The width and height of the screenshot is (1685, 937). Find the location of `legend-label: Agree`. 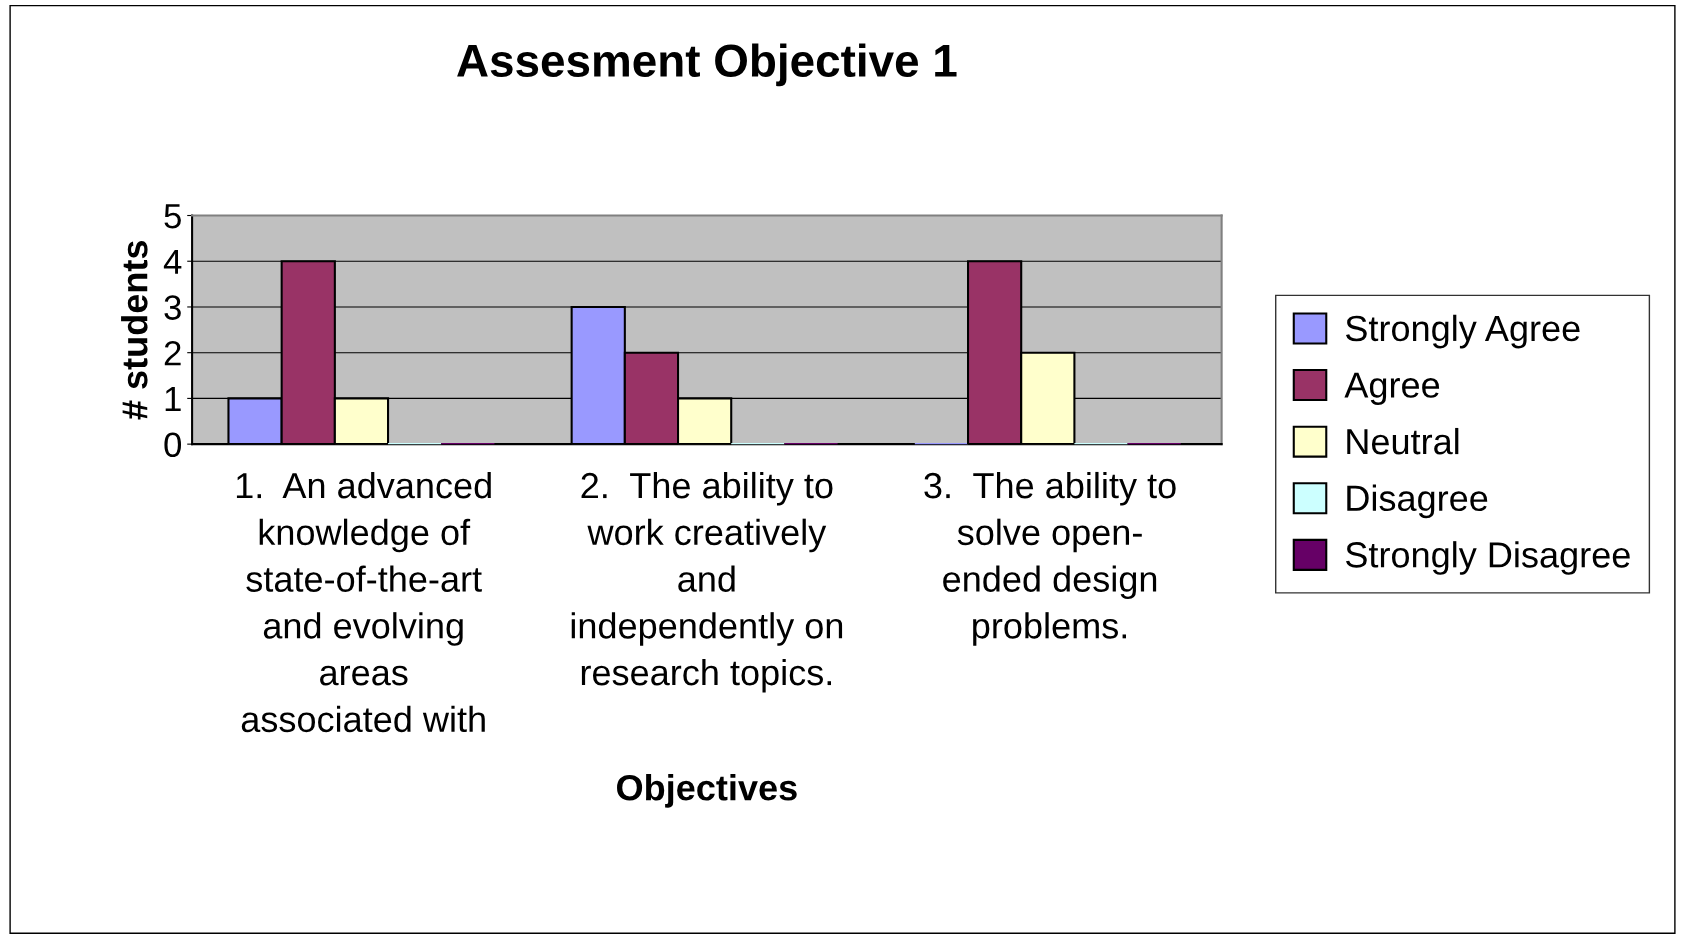

legend-label: Agree is located at coordinates (1392, 388).